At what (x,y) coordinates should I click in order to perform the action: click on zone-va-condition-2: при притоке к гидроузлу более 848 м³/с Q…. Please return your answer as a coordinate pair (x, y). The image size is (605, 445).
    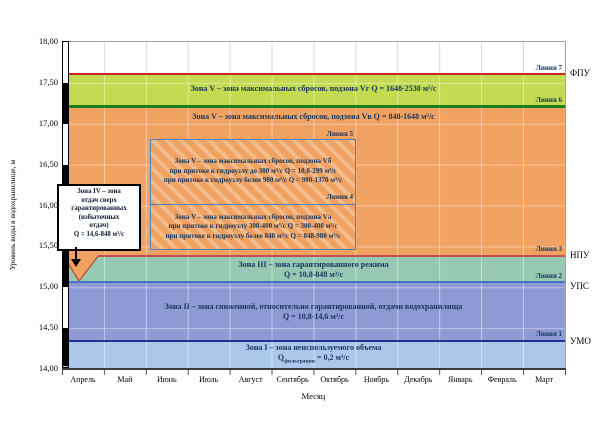
    Looking at the image, I should click on (253, 235).